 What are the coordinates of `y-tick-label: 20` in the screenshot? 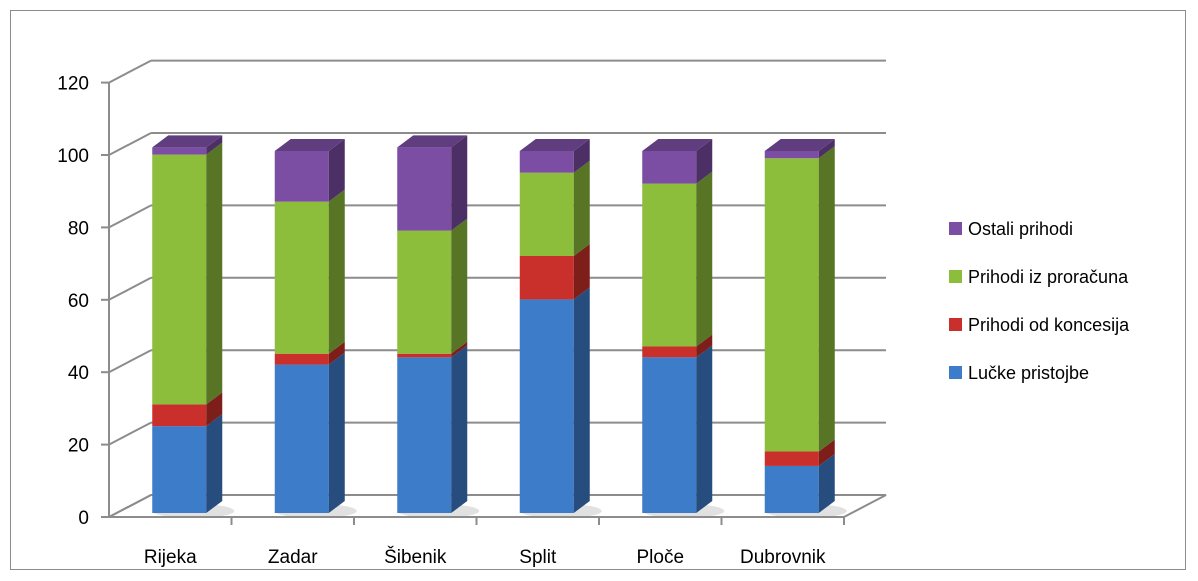 It's located at (78, 446).